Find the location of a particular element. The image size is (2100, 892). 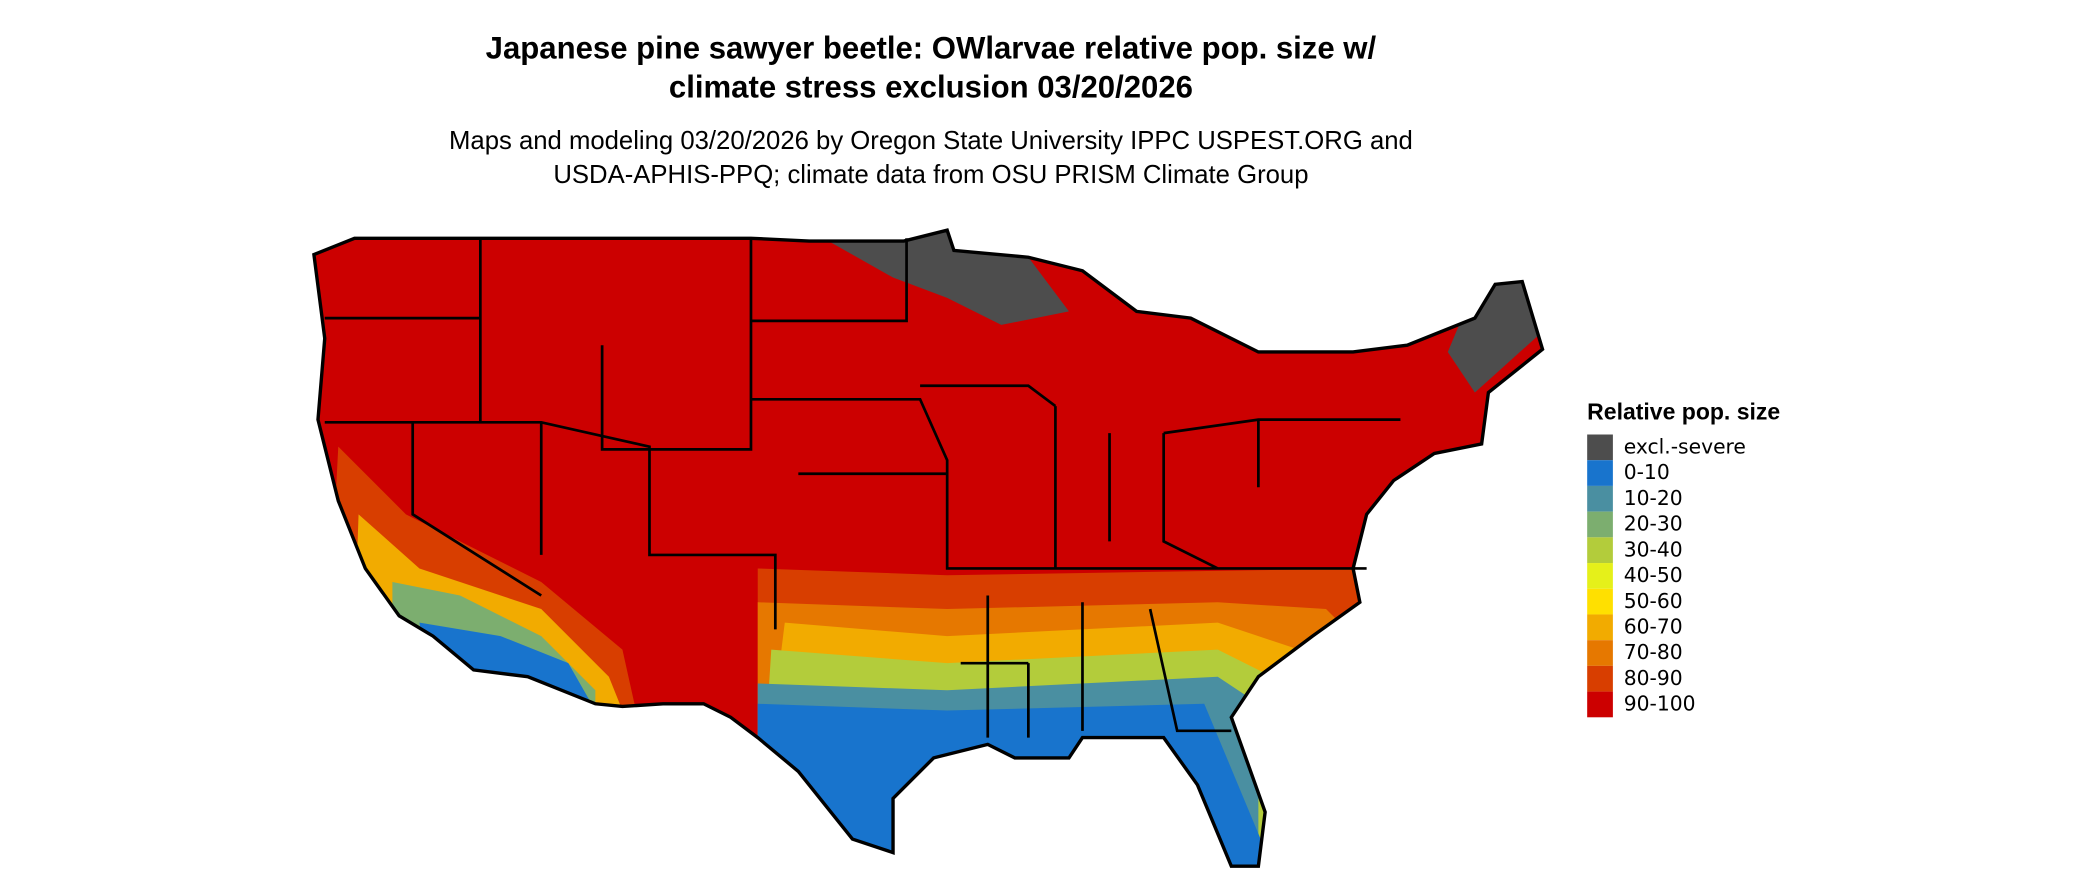

legend-label: 60-70 is located at coordinates (1653, 626).